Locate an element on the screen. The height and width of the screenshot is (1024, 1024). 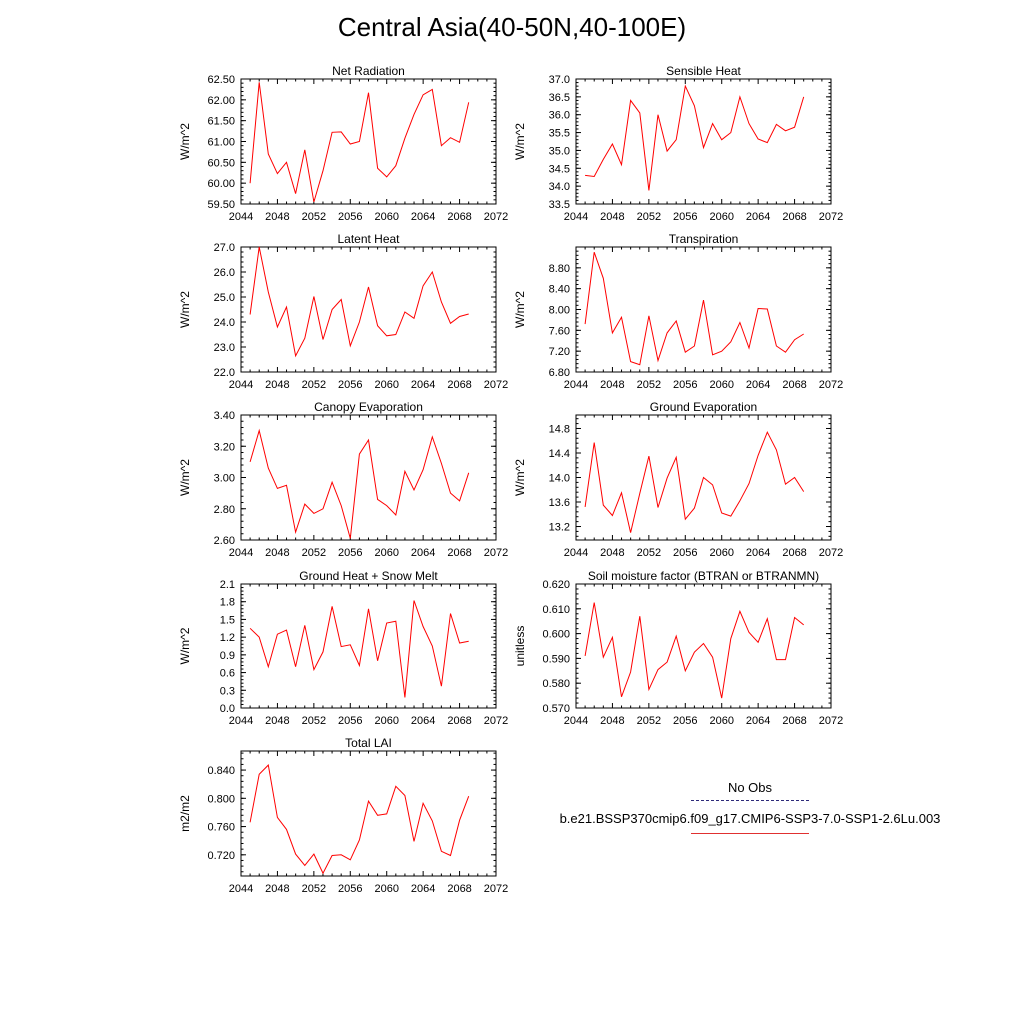
y-tick-label: 7.60 is located at coordinates (559, 331).